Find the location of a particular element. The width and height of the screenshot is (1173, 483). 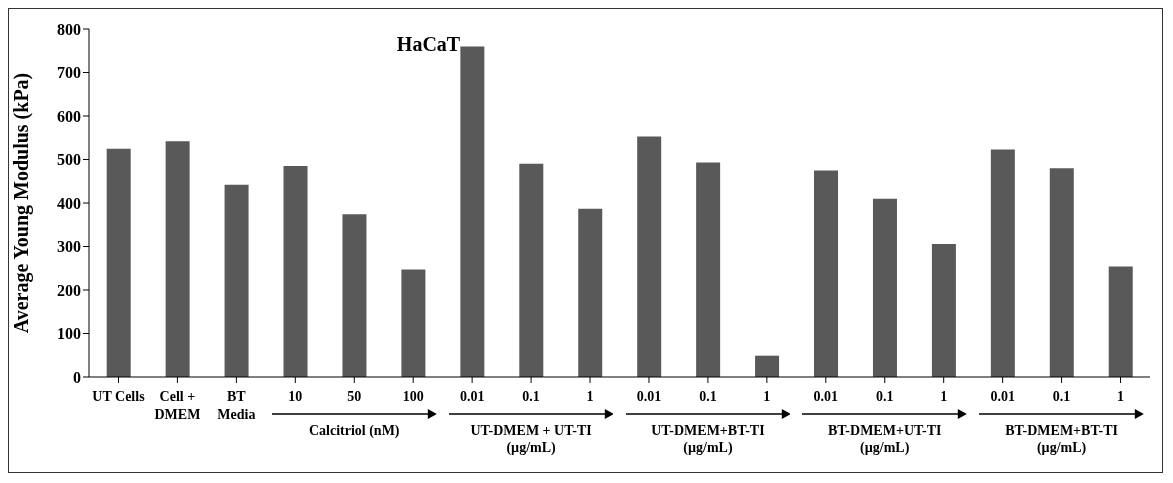

y-axis-title: Average Young Modulus (kPa) is located at coordinates (22, 203).